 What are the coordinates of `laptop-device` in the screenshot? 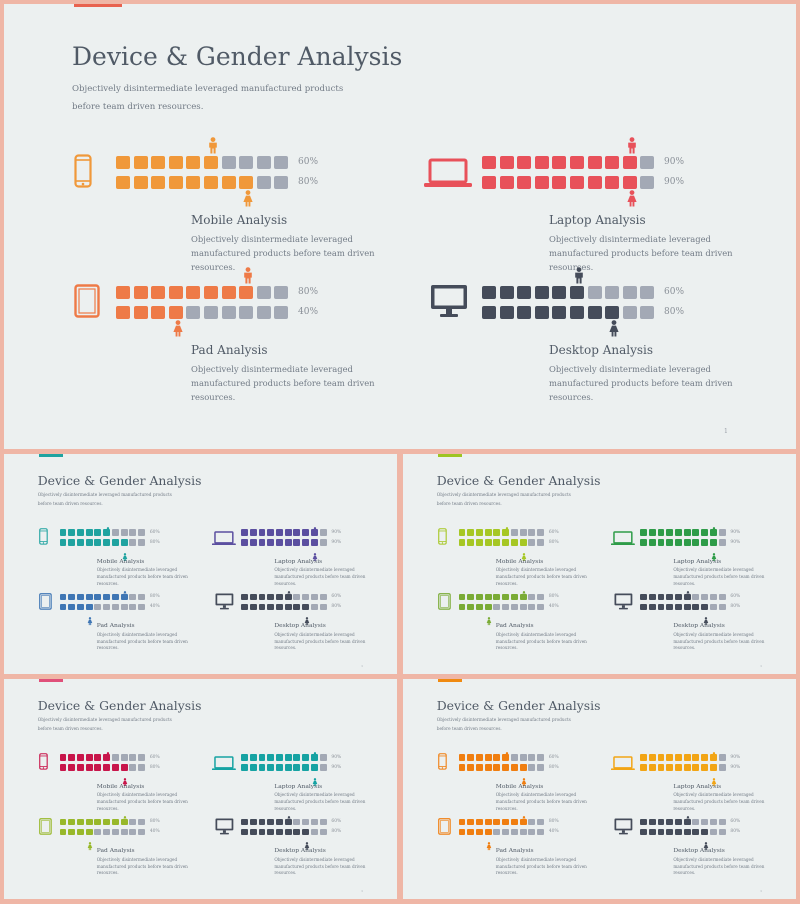 It's located at (224, 764).